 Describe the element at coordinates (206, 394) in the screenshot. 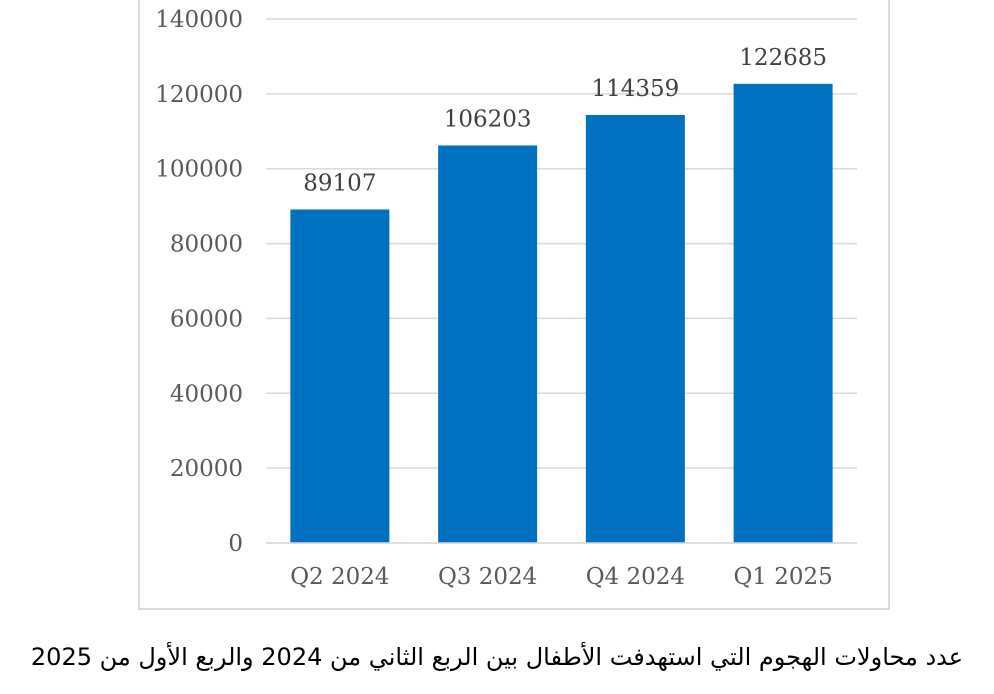

I see `y-tick-label: 40000` at that location.